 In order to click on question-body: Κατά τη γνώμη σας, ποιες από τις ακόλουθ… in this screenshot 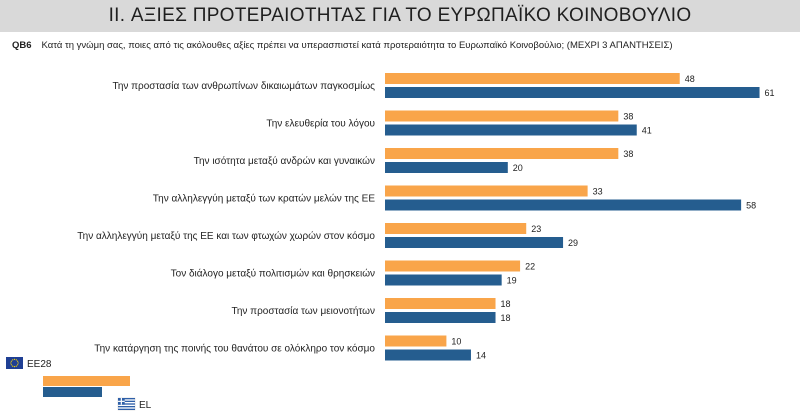, I will do `click(357, 45)`.